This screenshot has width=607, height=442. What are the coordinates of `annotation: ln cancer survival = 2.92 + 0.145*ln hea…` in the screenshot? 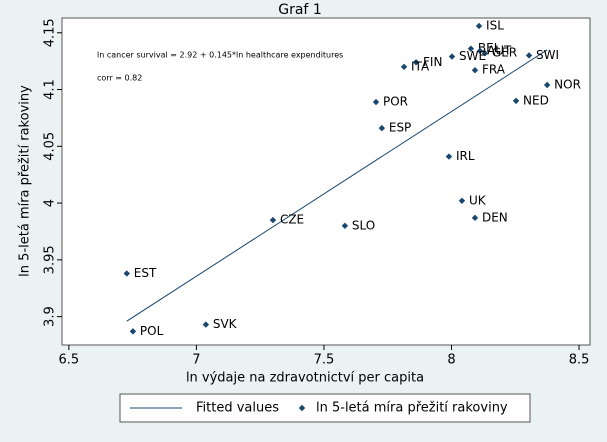 It's located at (220, 55).